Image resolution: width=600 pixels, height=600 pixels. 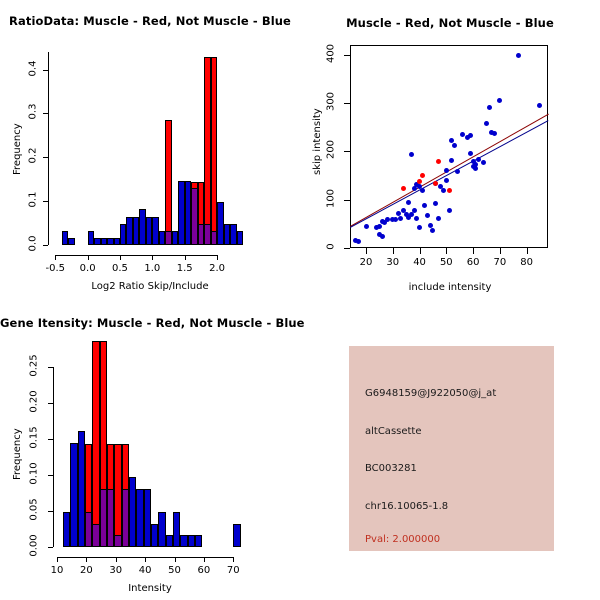 What do you see at coordinates (403, 539) in the screenshot?
I see `pval-text: Pval: 2.000000` at bounding box center [403, 539].